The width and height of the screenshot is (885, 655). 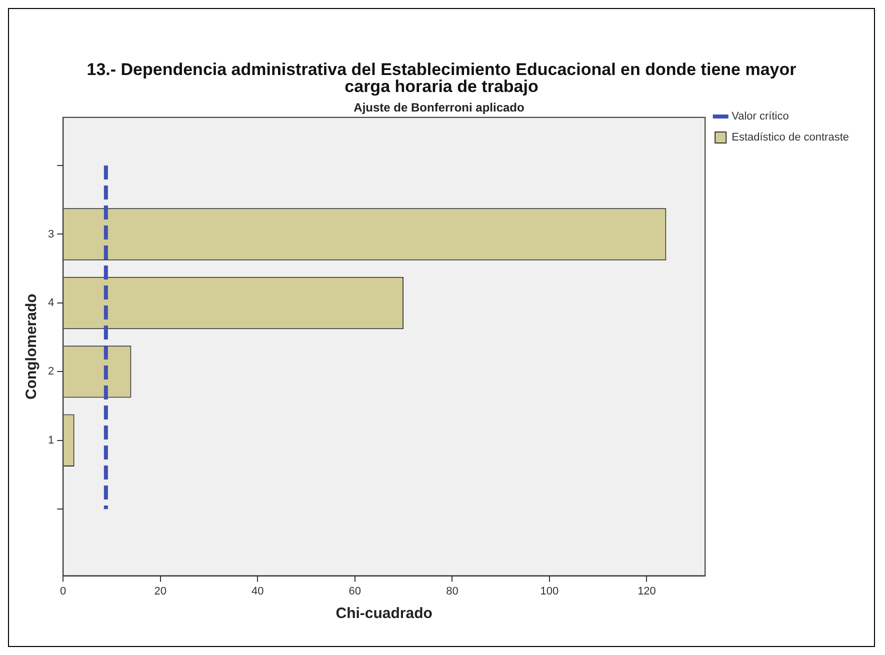 What do you see at coordinates (51, 440) in the screenshot?
I see `y-tick-label: 1` at bounding box center [51, 440].